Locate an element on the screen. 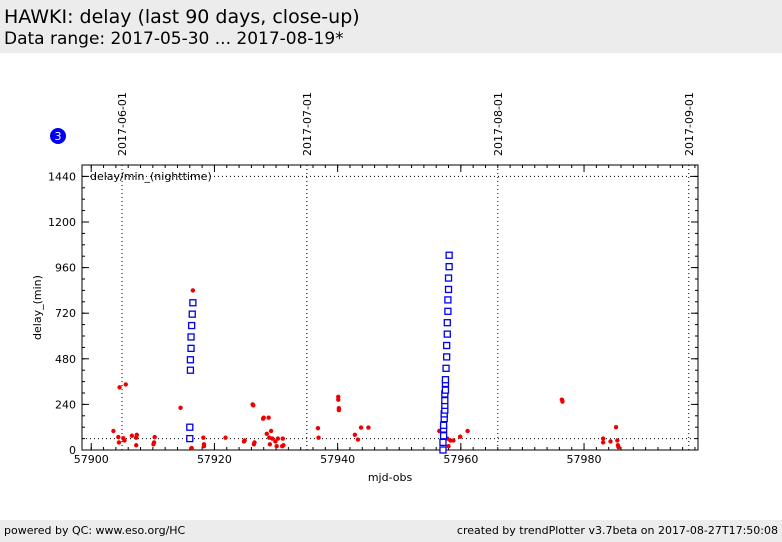 This screenshot has height=542, width=782. x-axis-label: mjd-obs is located at coordinates (390, 477).